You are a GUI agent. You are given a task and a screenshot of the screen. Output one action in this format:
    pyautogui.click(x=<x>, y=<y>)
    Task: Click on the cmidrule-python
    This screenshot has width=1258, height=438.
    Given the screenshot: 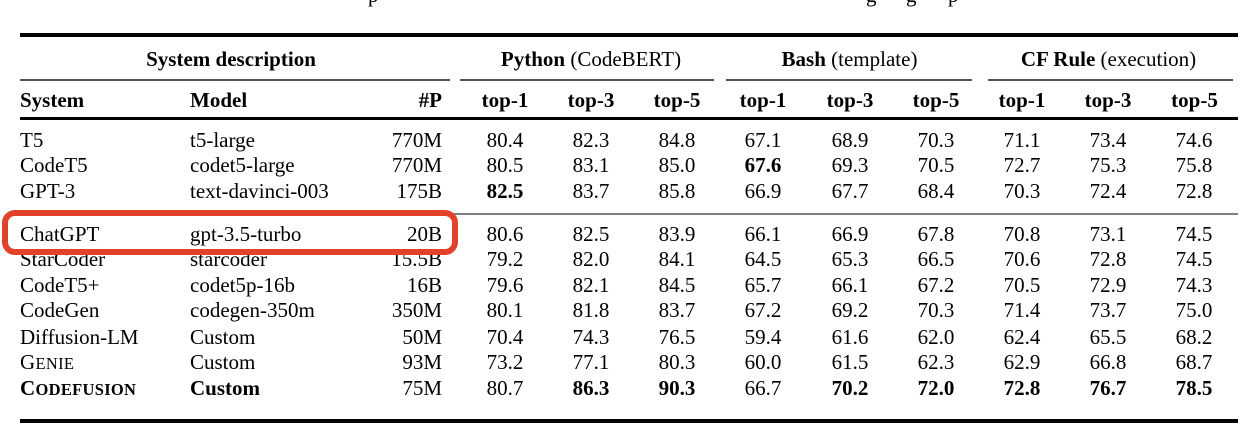 What is the action you would take?
    pyautogui.click(x=587, y=80)
    